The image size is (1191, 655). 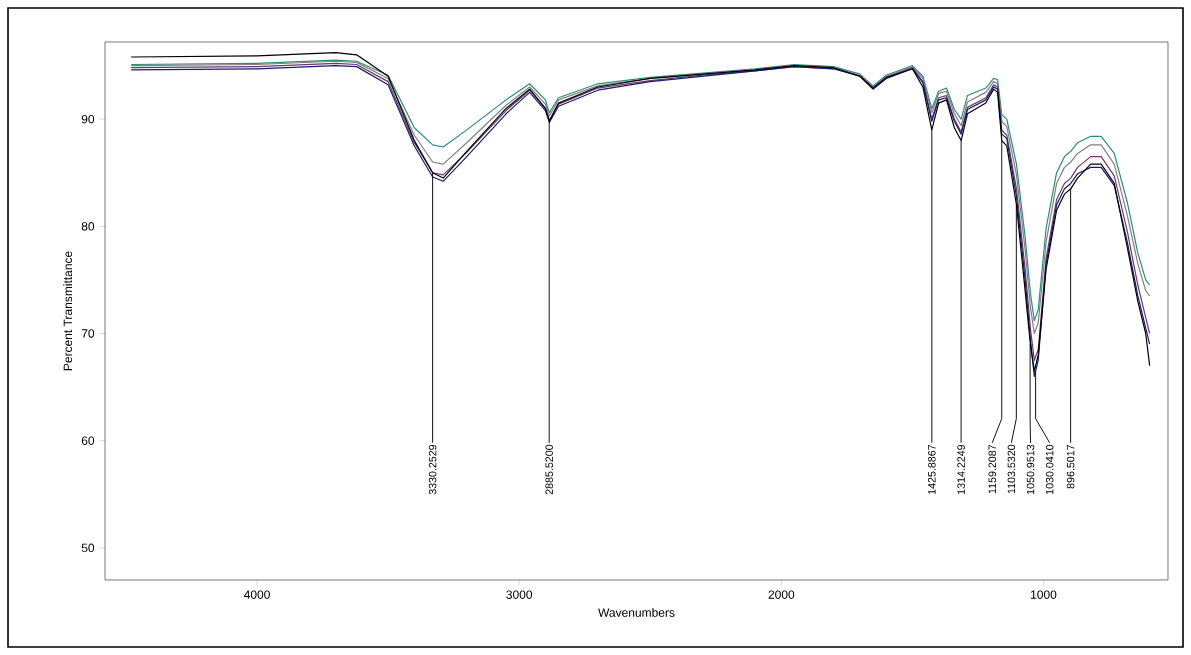 I want to click on y-tick-label: 70, so click(x=88, y=333).